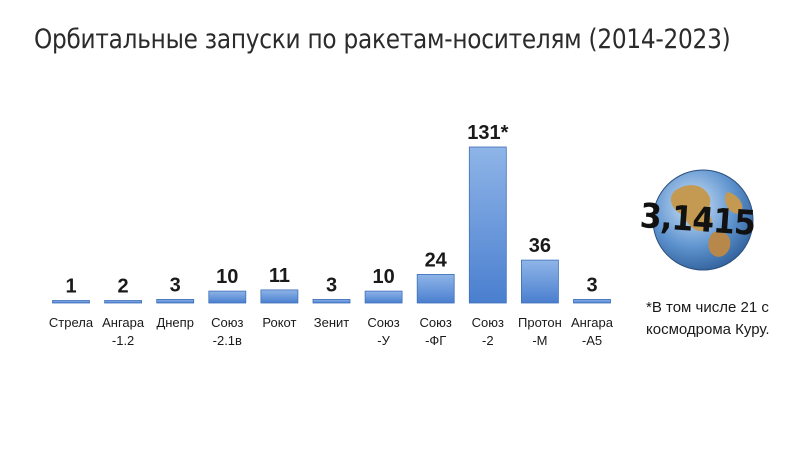 Image resolution: width=799 pixels, height=450 pixels. What do you see at coordinates (436, 260) in the screenshot?
I see `data-label-7: 24` at bounding box center [436, 260].